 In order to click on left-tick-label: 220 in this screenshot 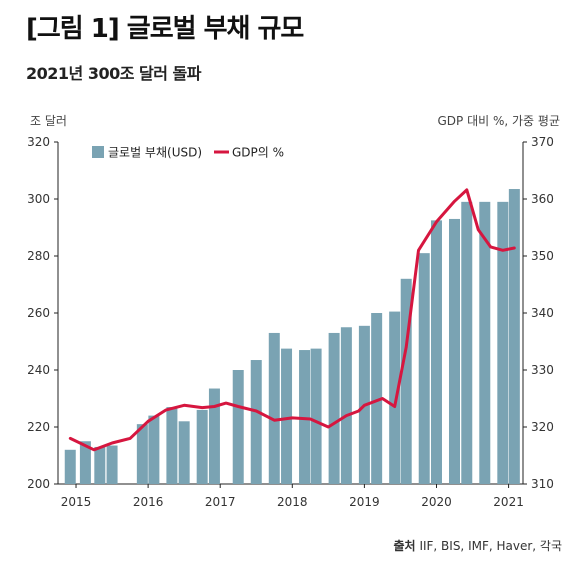, I will do `click(38, 427)`.